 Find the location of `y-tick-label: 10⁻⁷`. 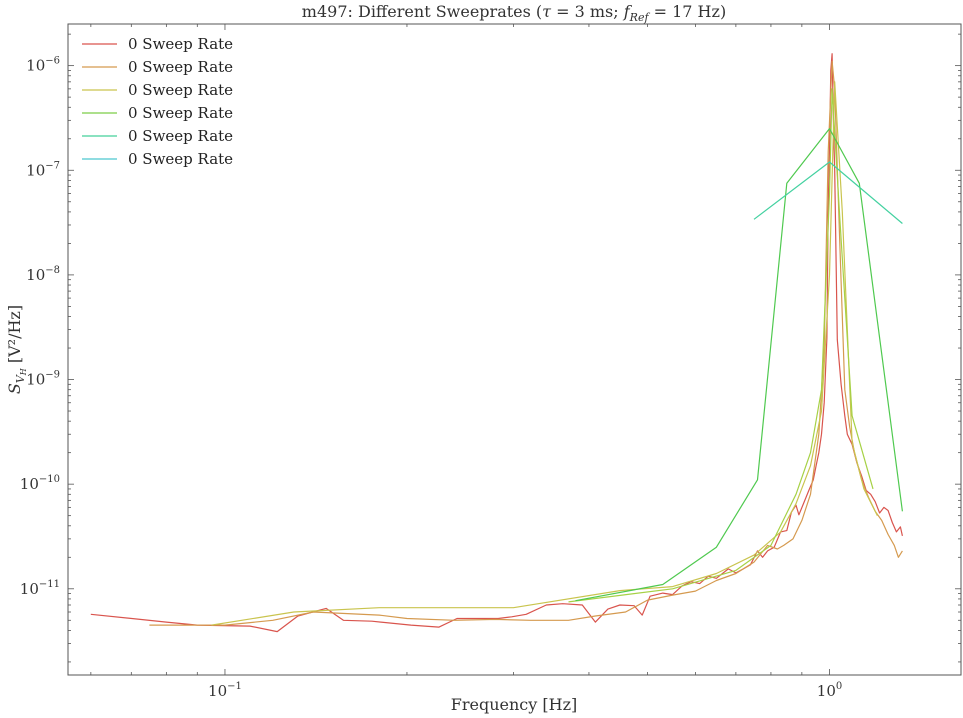

y-tick-label: 10⁻⁷ is located at coordinates (43, 169).